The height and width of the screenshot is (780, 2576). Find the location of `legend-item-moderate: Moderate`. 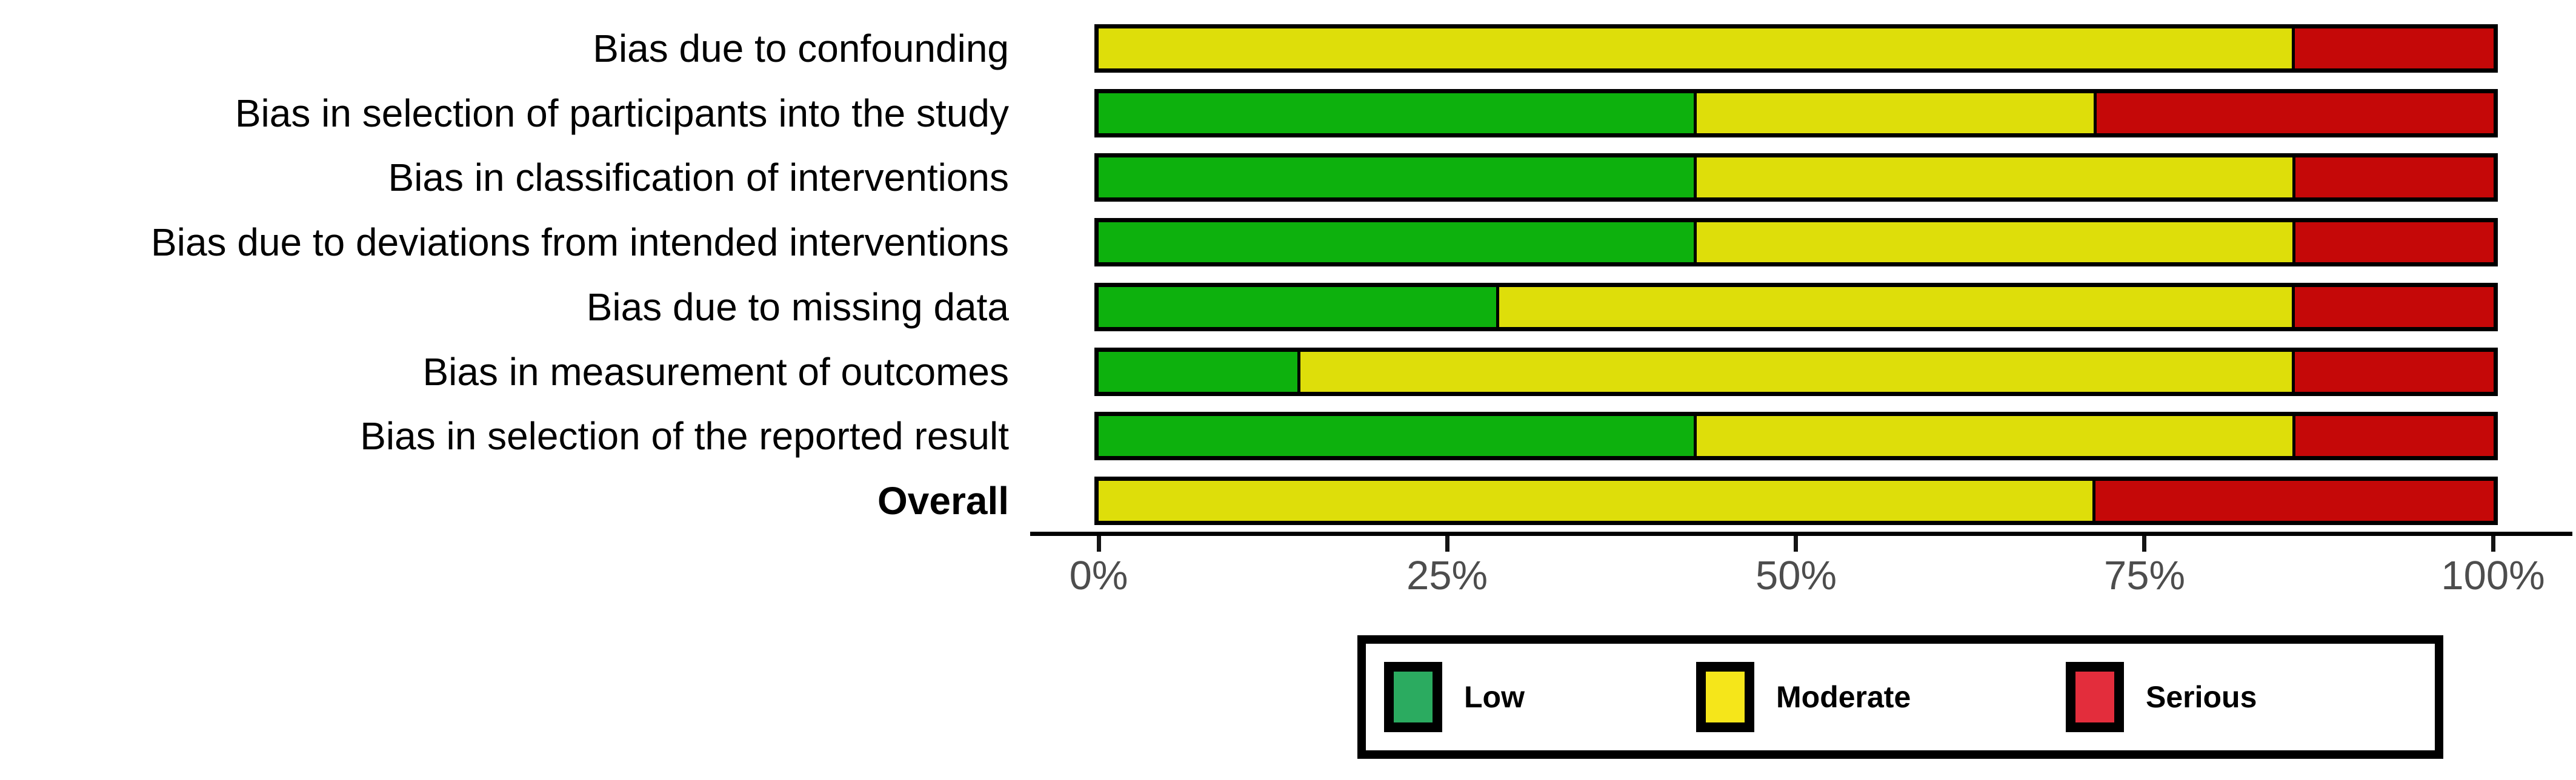

legend-item-moderate: Moderate is located at coordinates (1803, 697).